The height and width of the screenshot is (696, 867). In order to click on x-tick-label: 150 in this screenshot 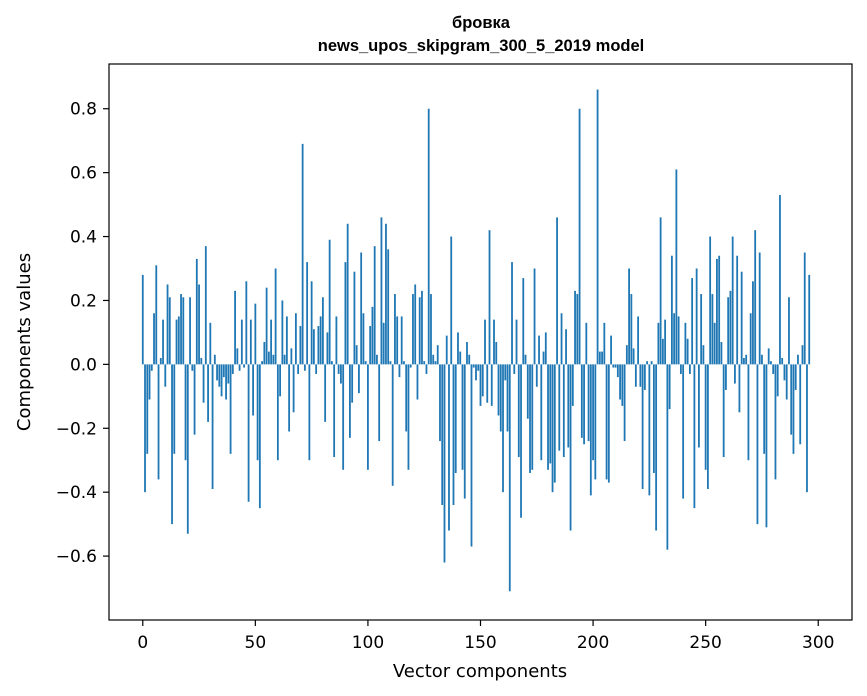, I will do `click(480, 643)`.